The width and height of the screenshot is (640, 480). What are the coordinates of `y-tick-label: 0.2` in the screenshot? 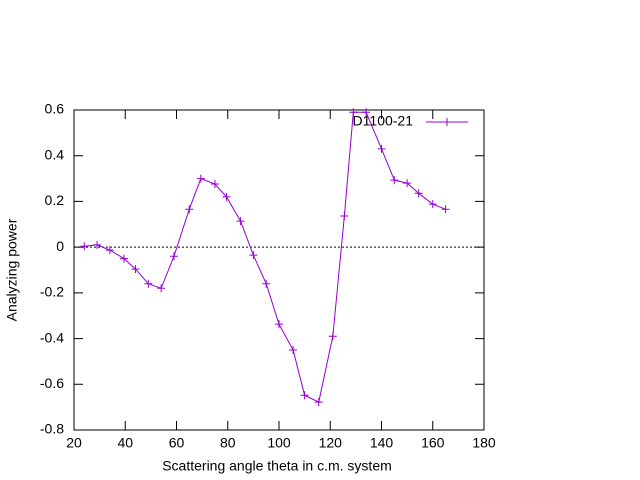 It's located at (55, 200).